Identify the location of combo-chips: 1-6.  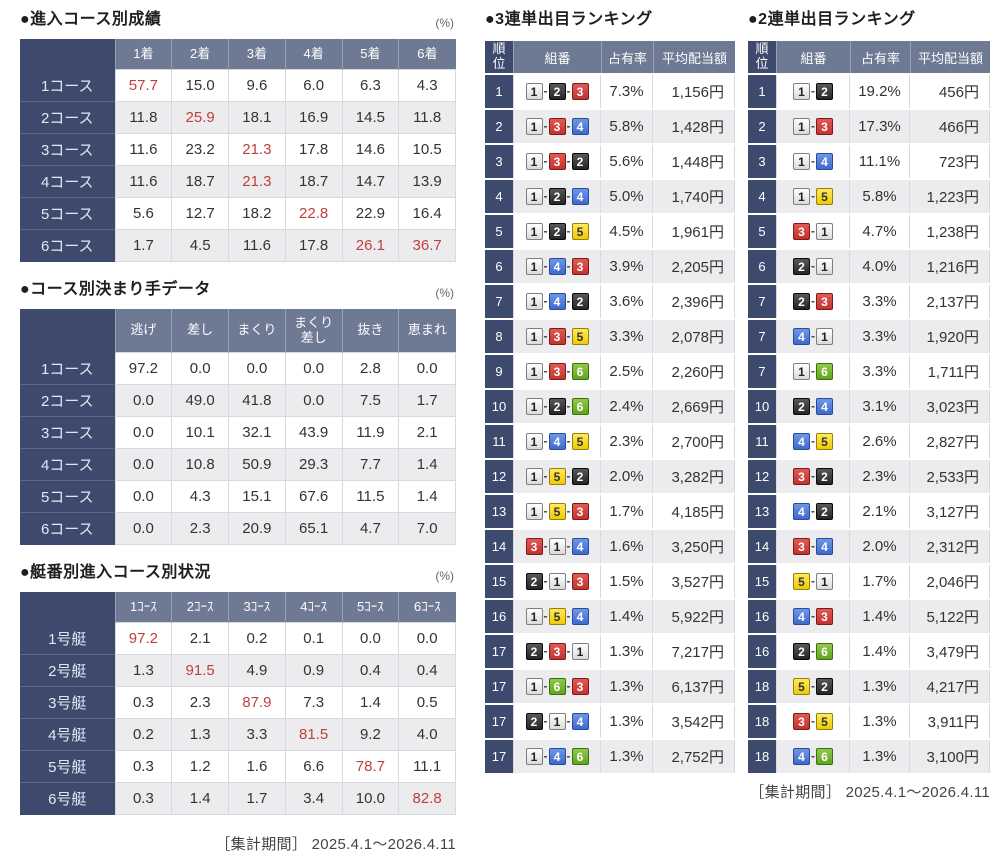
(813, 371).